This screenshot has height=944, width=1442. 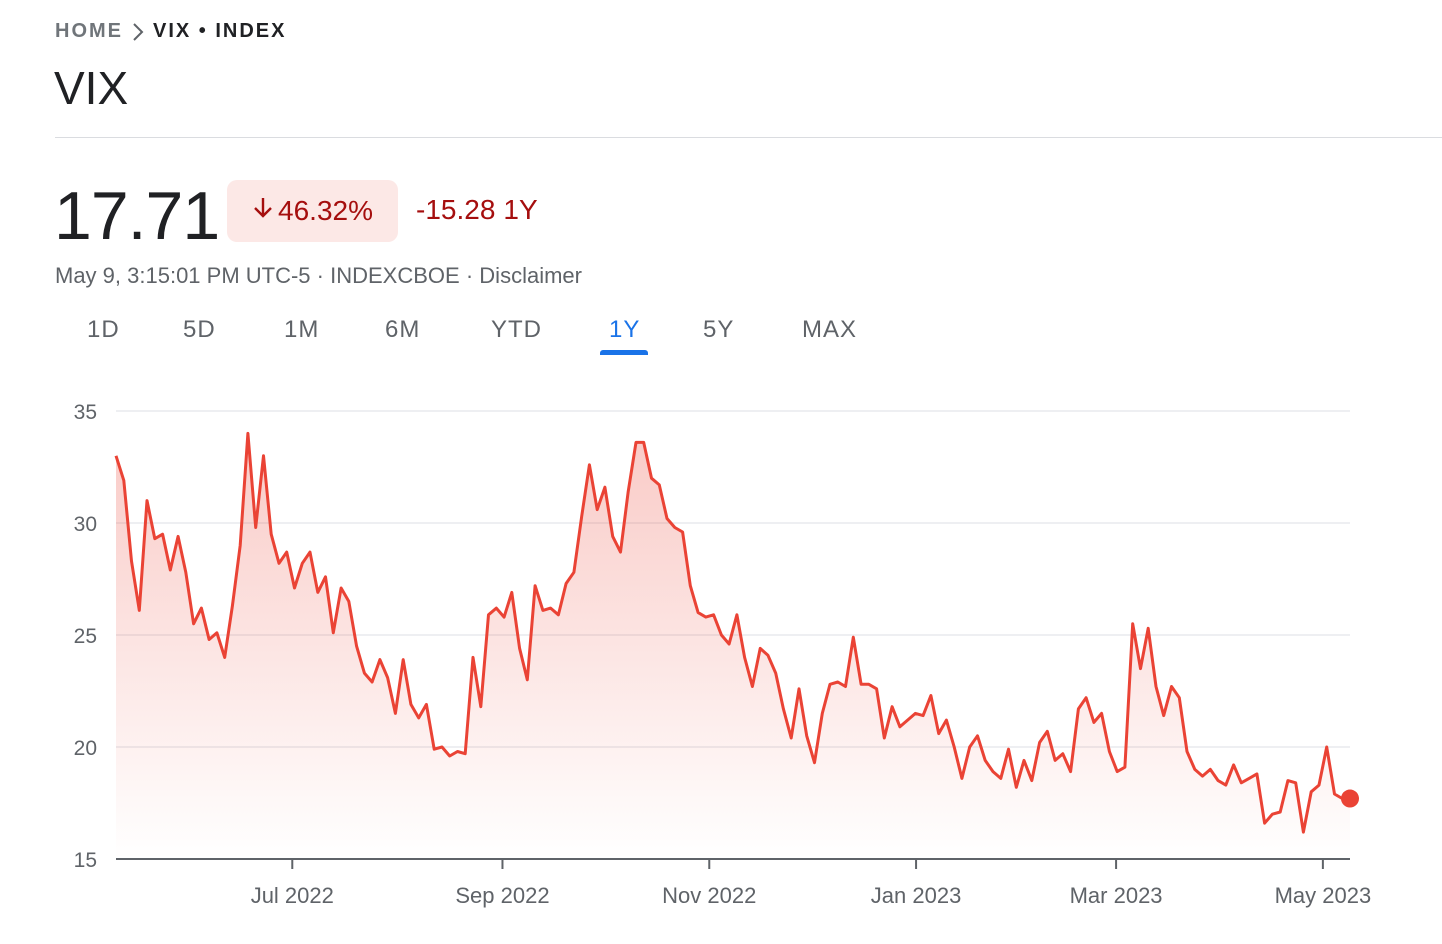 What do you see at coordinates (625, 329) in the screenshot?
I see `tab-1y: 1Y` at bounding box center [625, 329].